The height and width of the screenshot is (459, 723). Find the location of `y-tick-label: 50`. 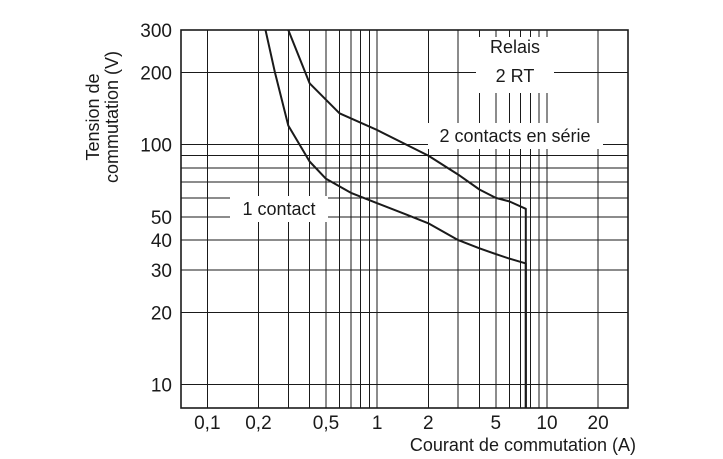

y-tick-label: 50 is located at coordinates (161, 218).